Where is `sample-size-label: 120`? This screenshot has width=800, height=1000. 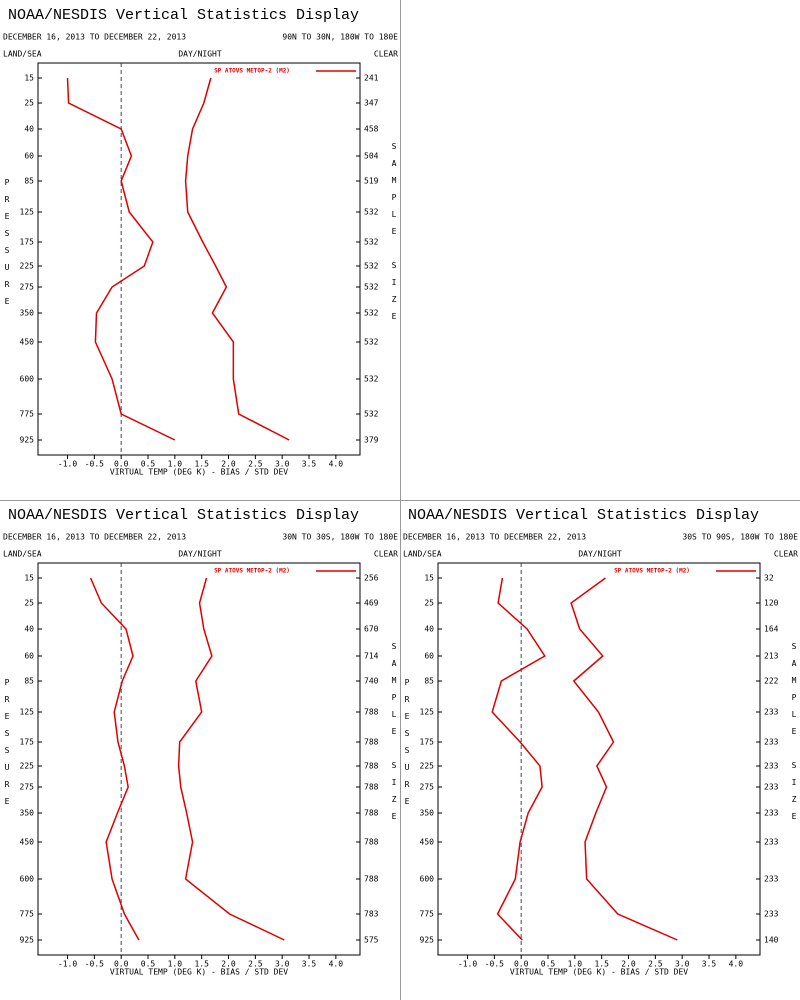
sample-size-label: 120 is located at coordinates (771, 603).